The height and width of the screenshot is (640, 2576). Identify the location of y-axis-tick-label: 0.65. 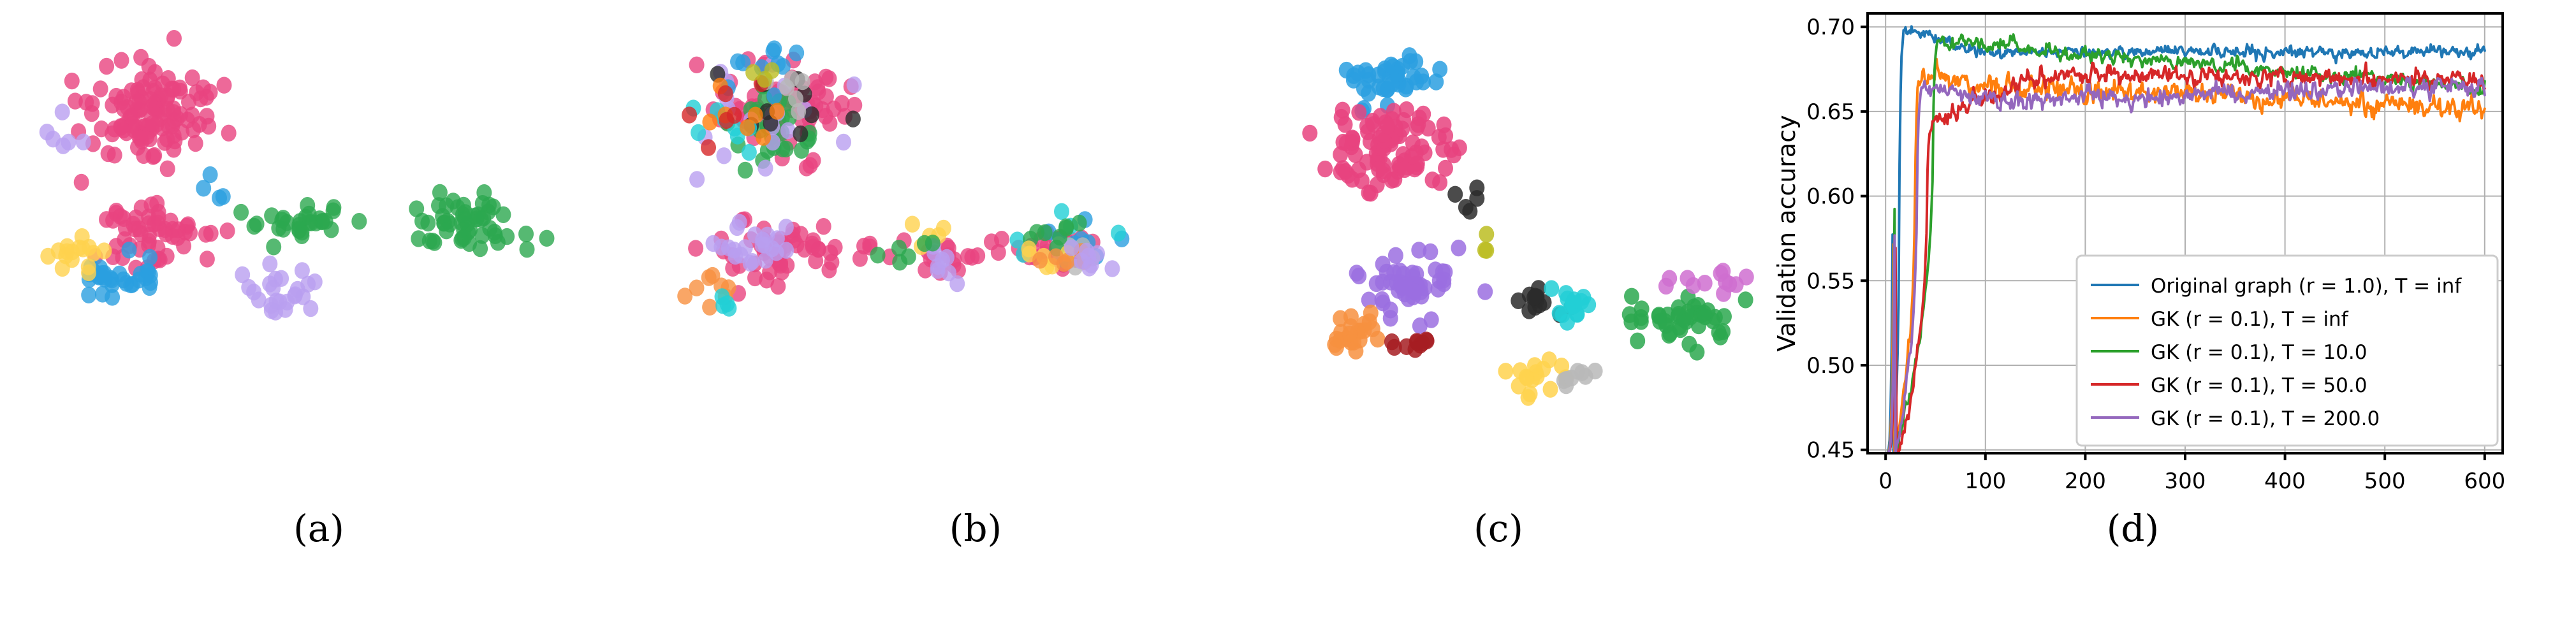
(1831, 112).